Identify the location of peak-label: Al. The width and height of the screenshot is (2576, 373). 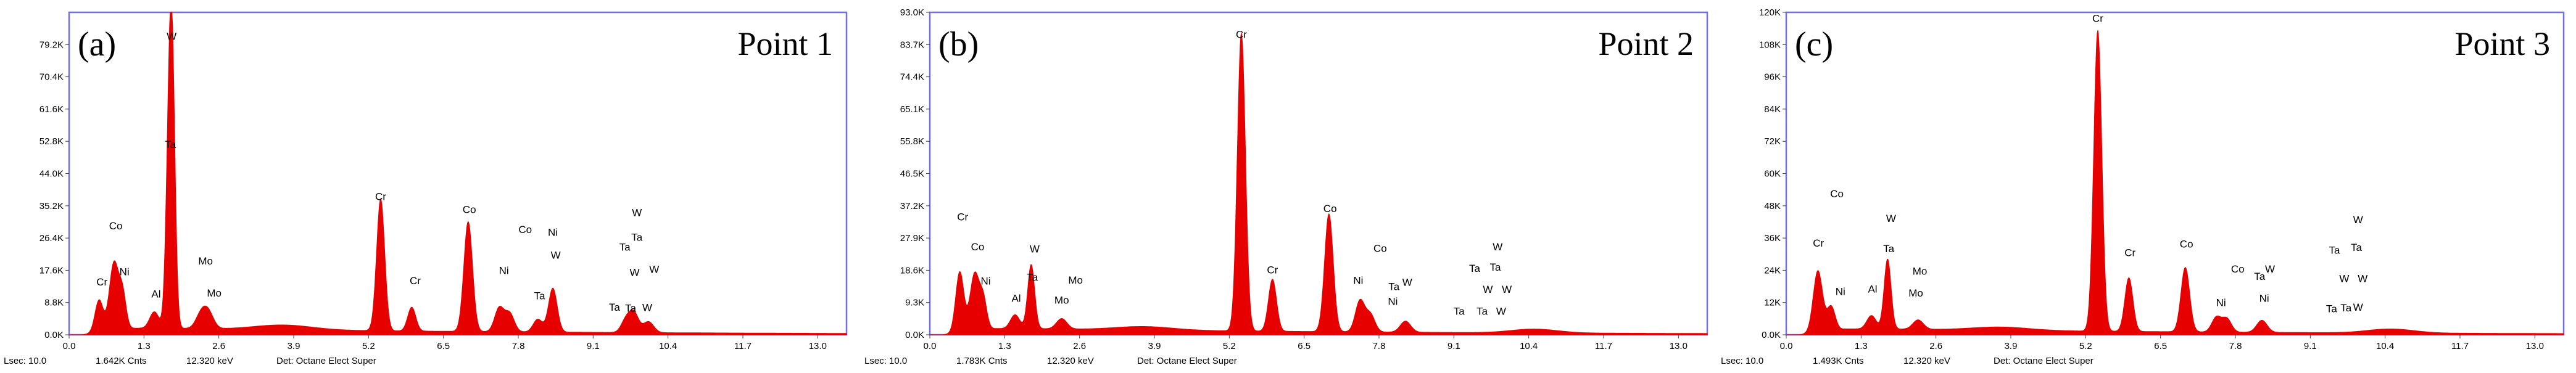
(1016, 299).